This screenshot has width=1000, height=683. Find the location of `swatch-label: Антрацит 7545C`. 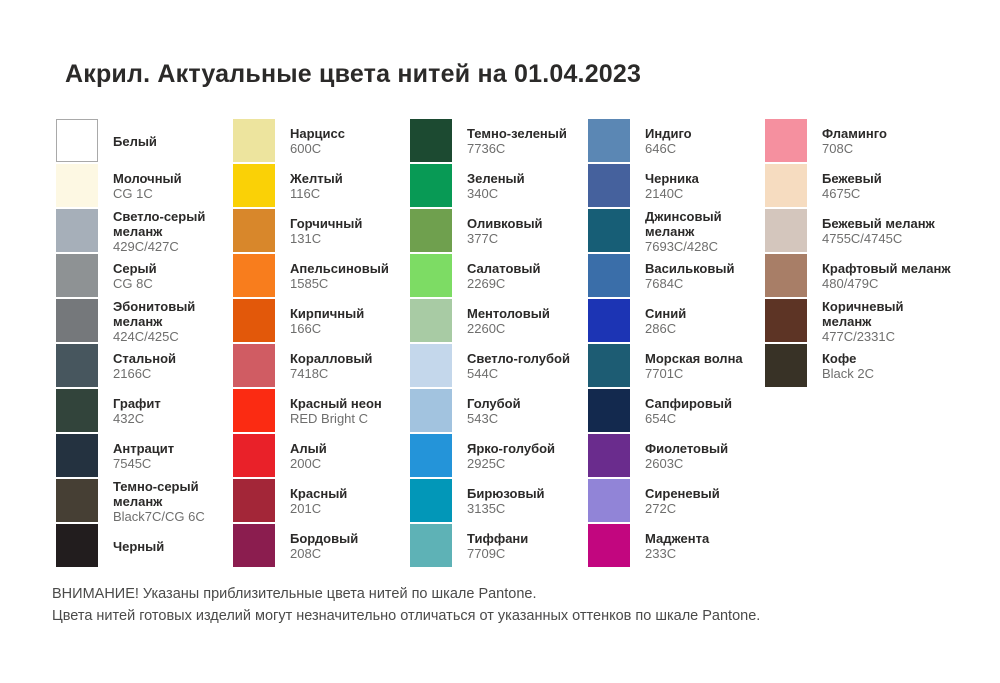

swatch-label: Антрацит 7545C is located at coordinates (172, 455).